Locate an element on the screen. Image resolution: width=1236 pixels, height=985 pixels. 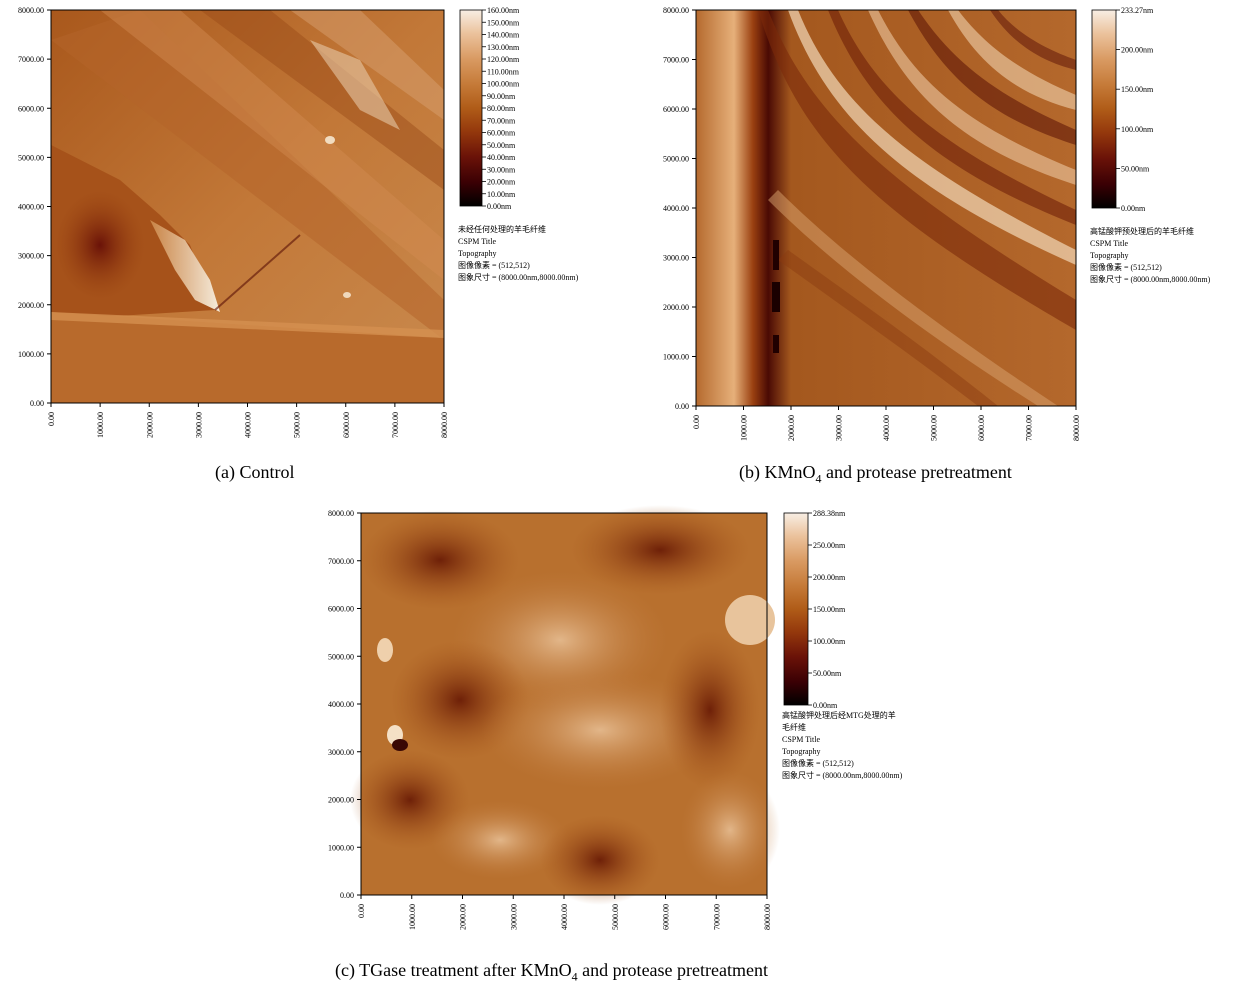
colorbar-tick-label: 233.27nm is located at coordinates (1137, 10).